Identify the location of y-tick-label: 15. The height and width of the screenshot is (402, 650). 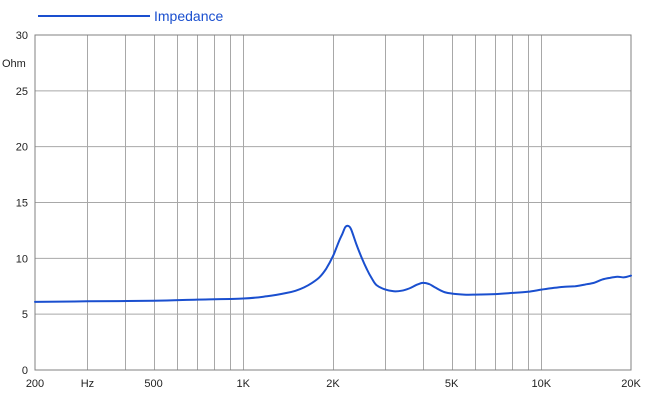
(22, 204).